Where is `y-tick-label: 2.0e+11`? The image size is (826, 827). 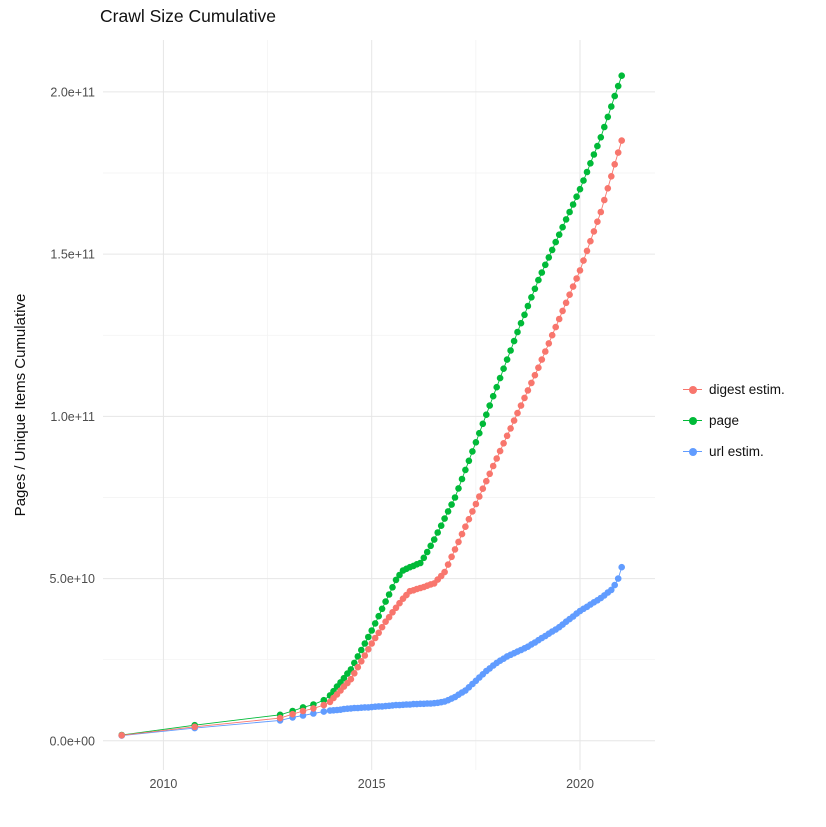 y-tick-label: 2.0e+11 is located at coordinates (72, 92).